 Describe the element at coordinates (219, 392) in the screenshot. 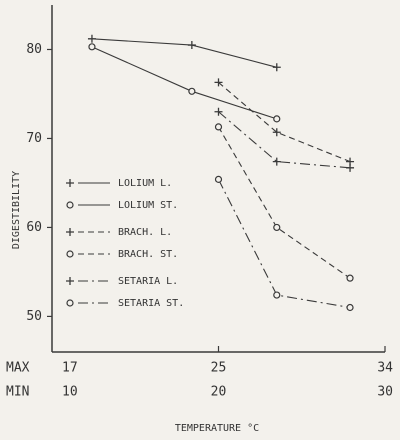

I see `x-tick-label: 20` at that location.